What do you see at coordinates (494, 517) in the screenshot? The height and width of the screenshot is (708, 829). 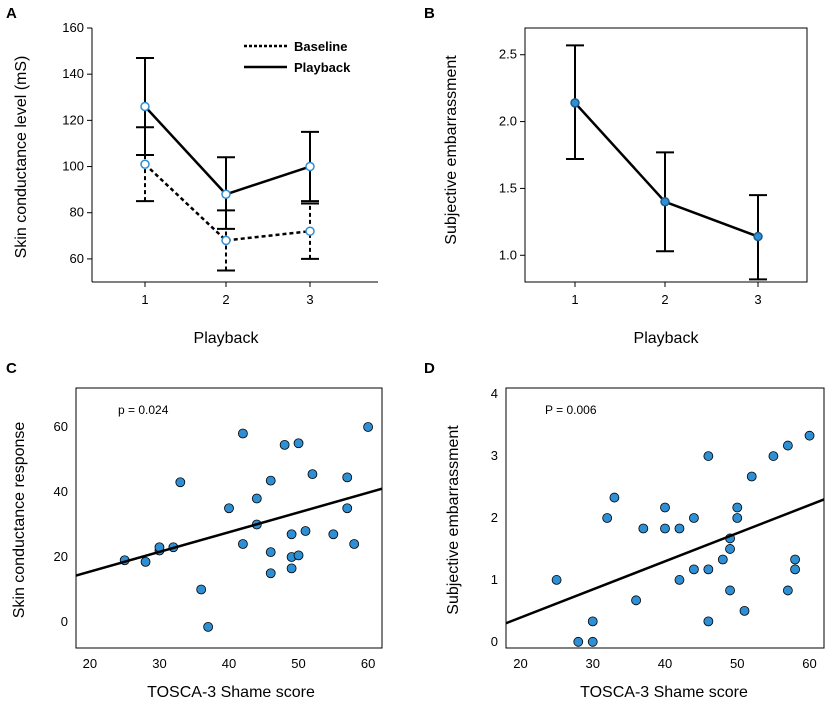 I see `y-tick-label: 2` at bounding box center [494, 517].